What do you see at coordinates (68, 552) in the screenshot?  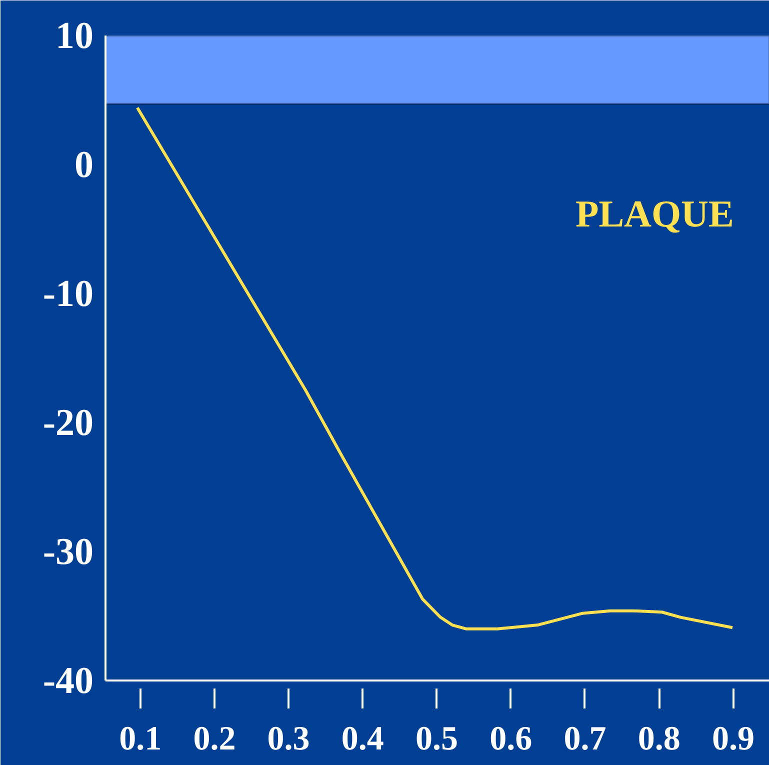 I see `y-tick-label: -30` at bounding box center [68, 552].